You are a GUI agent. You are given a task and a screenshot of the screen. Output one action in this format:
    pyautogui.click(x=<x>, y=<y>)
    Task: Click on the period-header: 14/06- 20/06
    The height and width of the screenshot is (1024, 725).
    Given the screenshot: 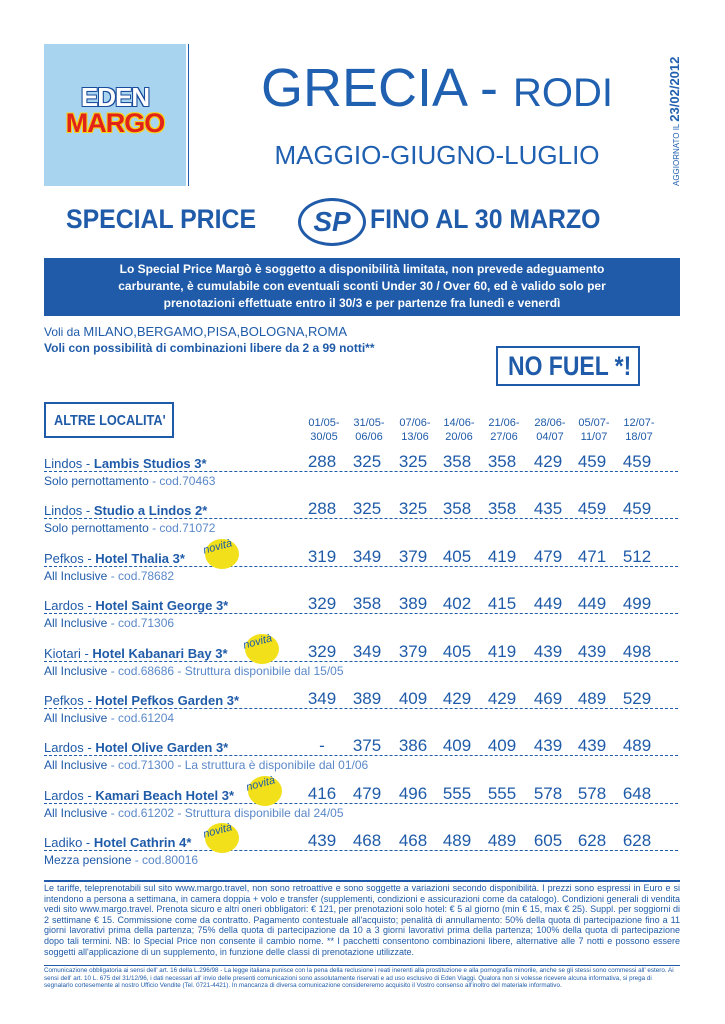 What is the action you would take?
    pyautogui.click(x=459, y=430)
    